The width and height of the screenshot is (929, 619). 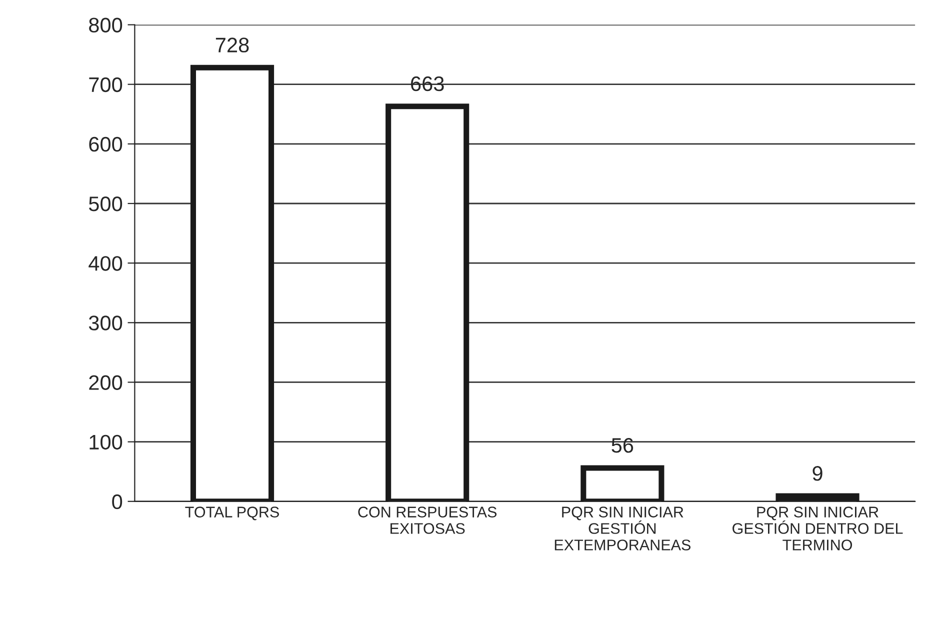 I want to click on x-tick-label: PQR SIN INICIAR GESTIÓN DENTRO DEL TERMINO, so click(x=817, y=528).